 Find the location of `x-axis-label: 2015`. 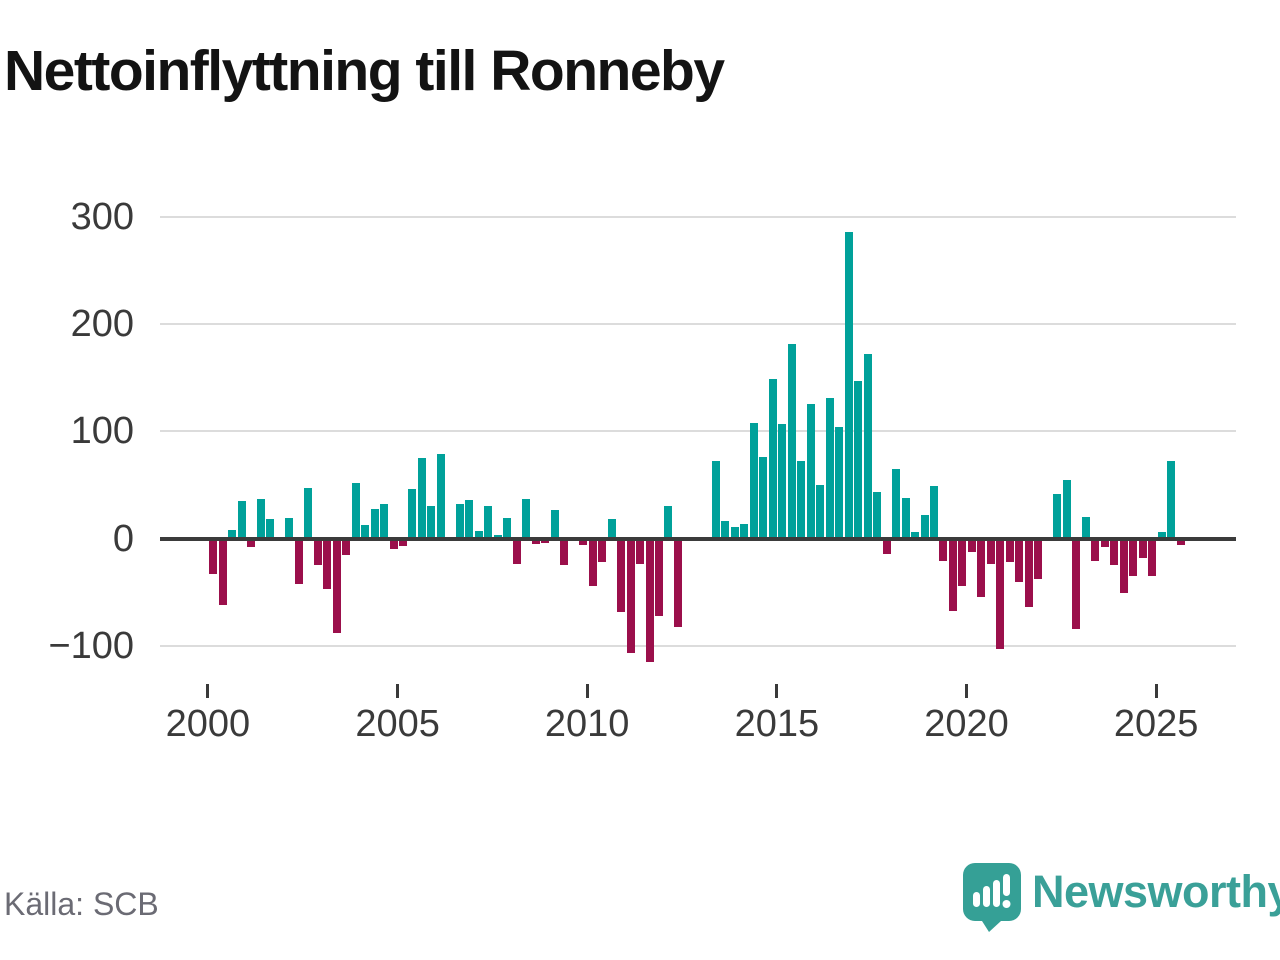

x-axis-label: 2015 is located at coordinates (777, 724).